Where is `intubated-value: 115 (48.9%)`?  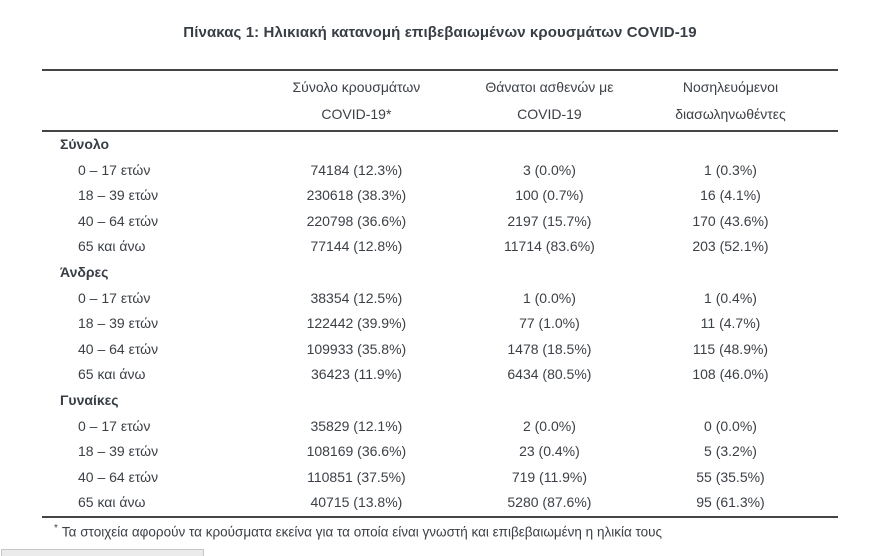
intubated-value: 115 (48.9%) is located at coordinates (730, 348).